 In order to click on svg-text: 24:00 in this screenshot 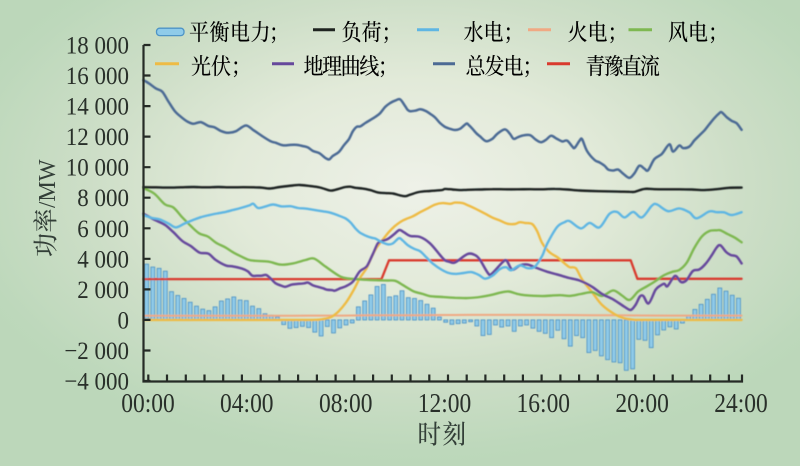, I will do `click(741, 402)`.